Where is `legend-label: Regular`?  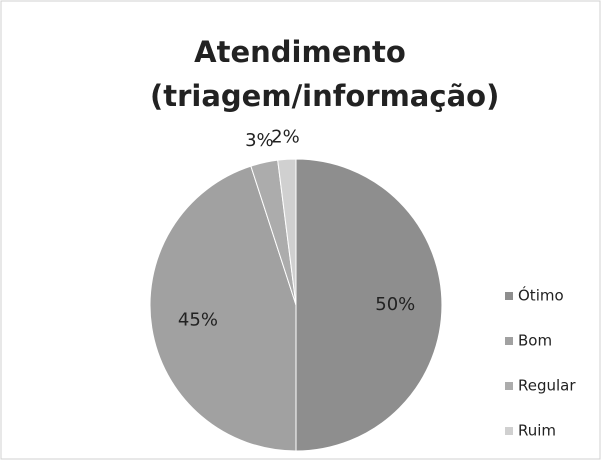
legend-label: Regular is located at coordinates (547, 386).